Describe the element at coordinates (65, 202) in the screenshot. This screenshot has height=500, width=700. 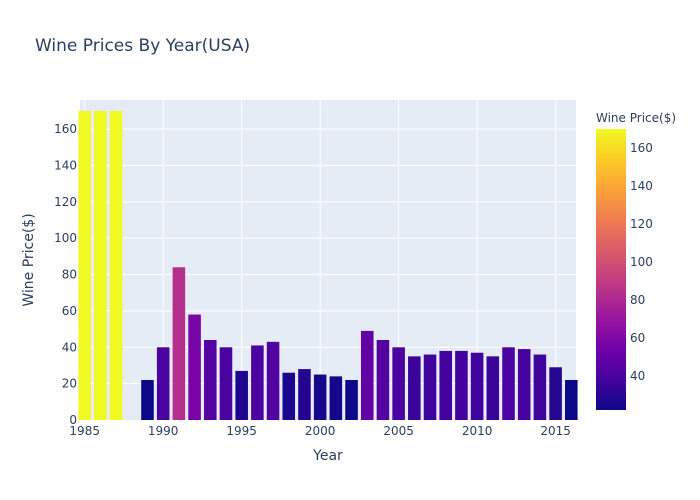
I see `y-tick-label: 120` at that location.